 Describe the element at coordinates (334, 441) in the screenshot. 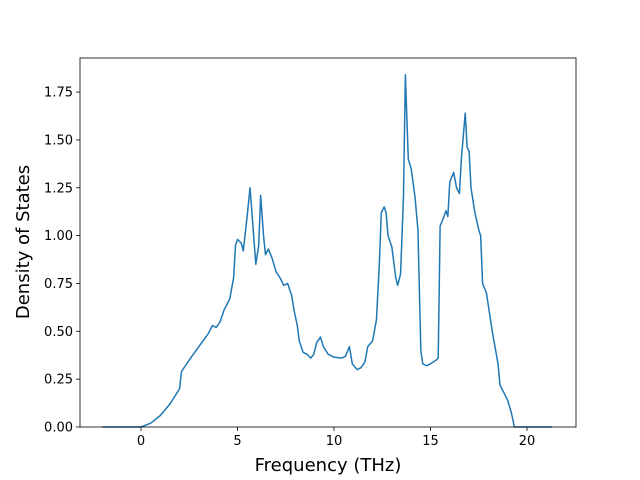

I see `x-tick-label: 10` at that location.